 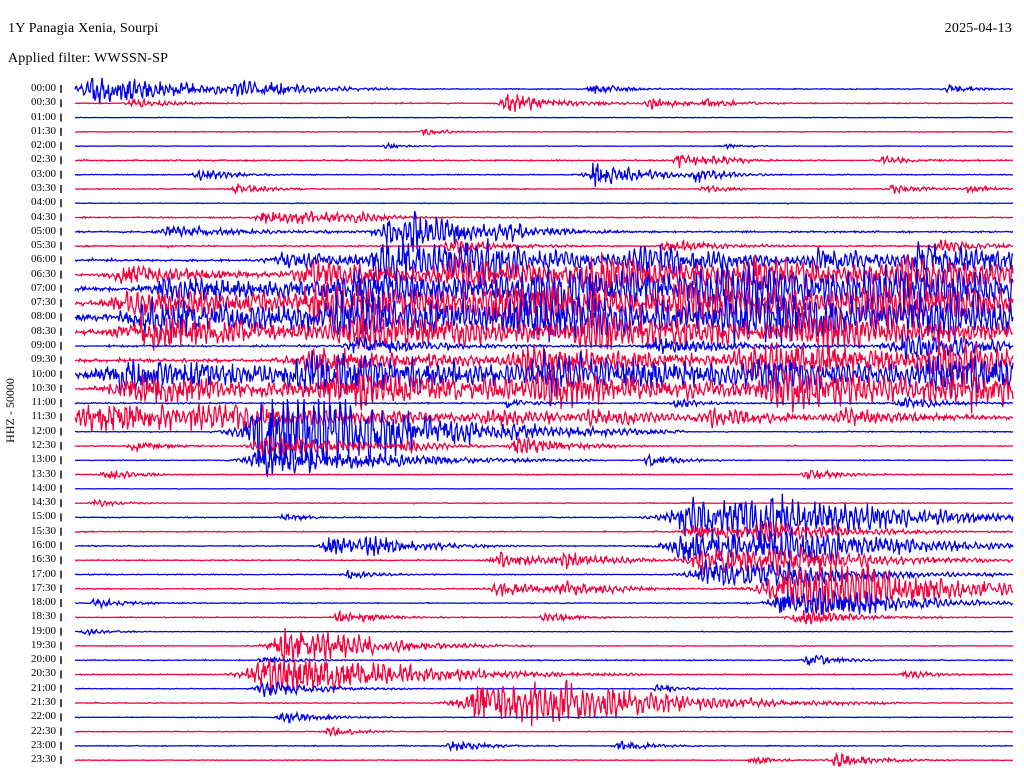 What do you see at coordinates (43, 102) in the screenshot?
I see `time-axis-label: 00:30` at bounding box center [43, 102].